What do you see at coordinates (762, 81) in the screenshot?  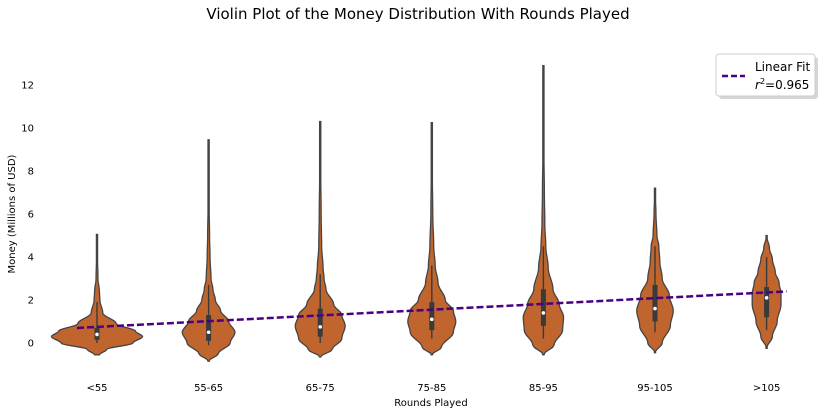 I see `legend-r2-sup: 2` at bounding box center [762, 81].